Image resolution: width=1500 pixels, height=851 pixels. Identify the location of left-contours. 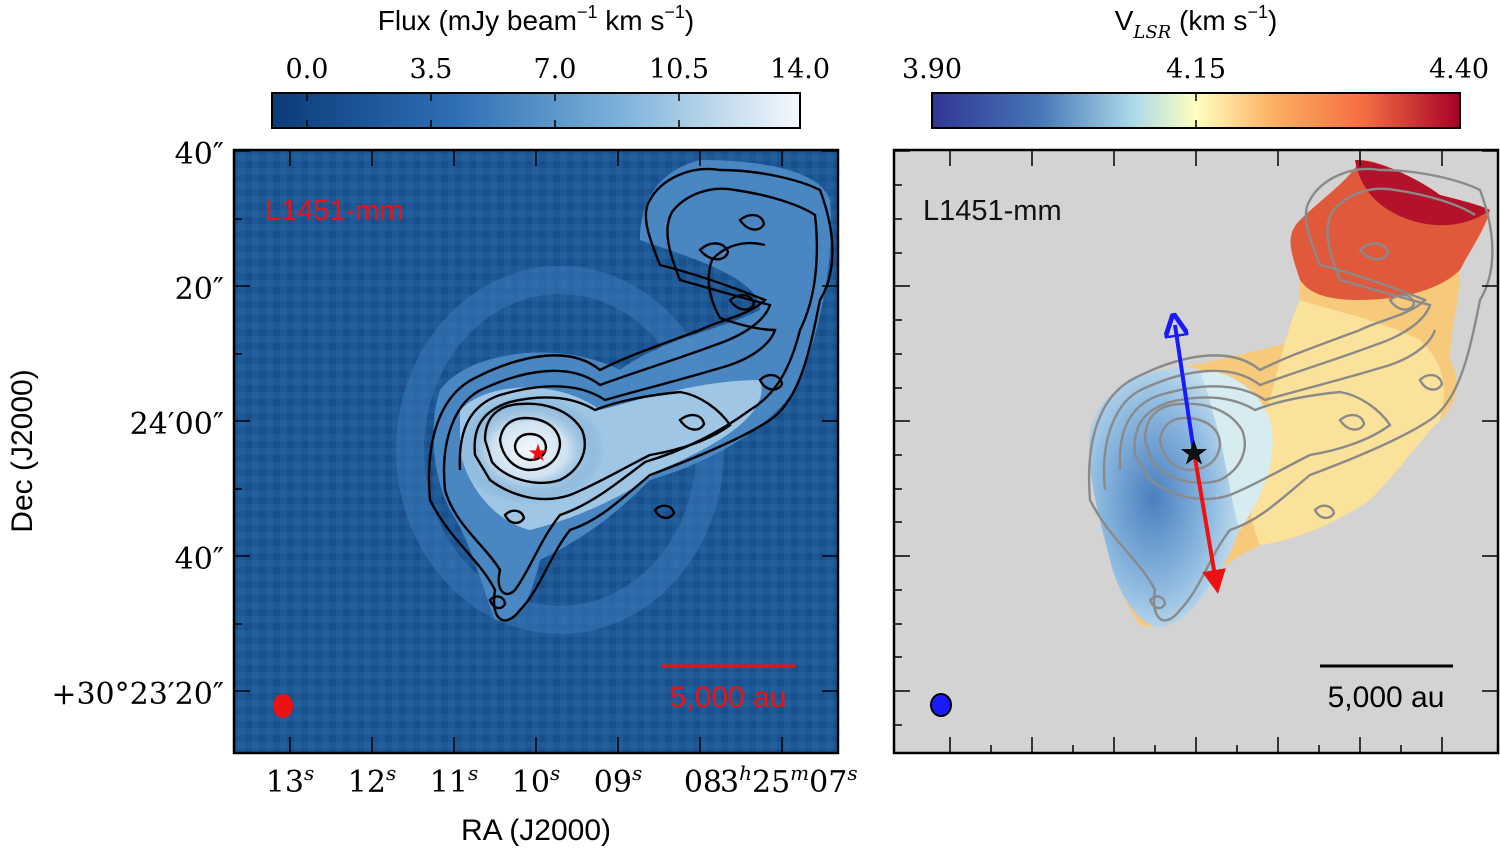
(630, 394).